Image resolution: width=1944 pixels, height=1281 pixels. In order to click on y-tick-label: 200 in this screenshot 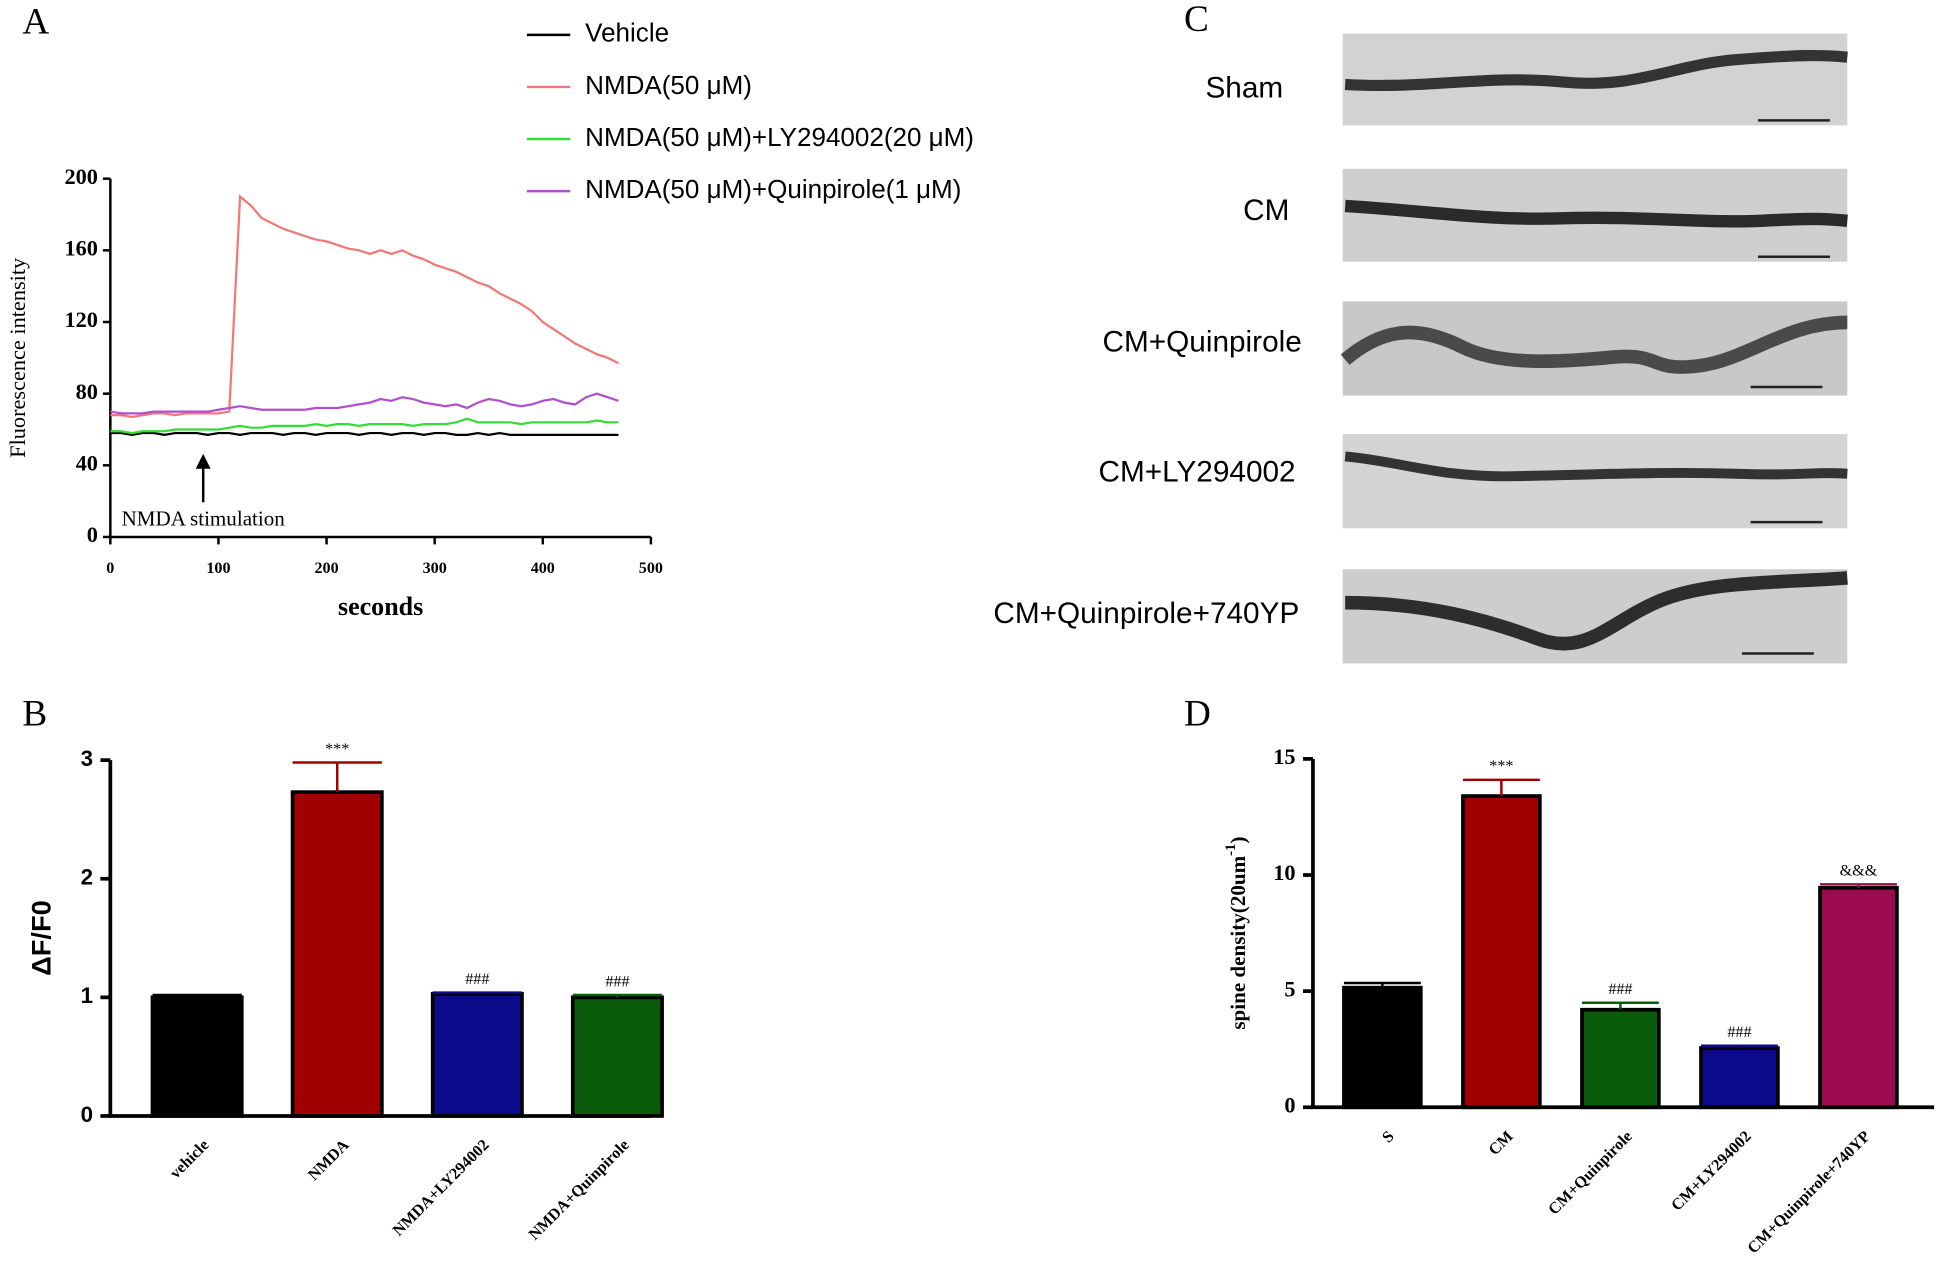, I will do `click(80, 176)`.